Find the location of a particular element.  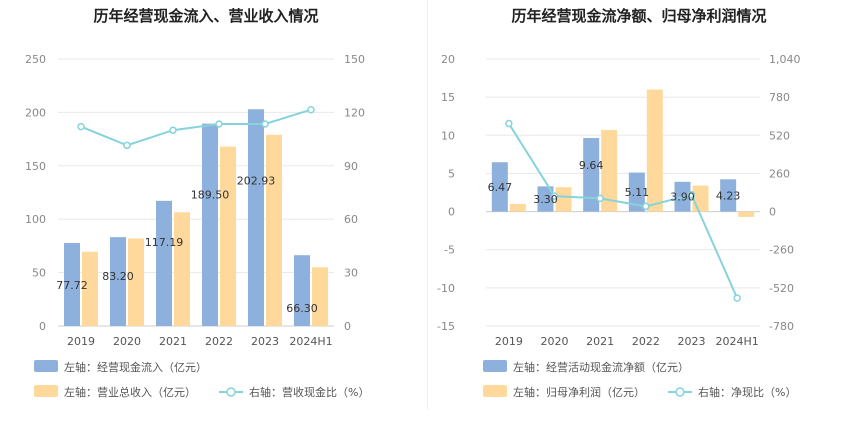

right-tick-label: 150 is located at coordinates (354, 59).